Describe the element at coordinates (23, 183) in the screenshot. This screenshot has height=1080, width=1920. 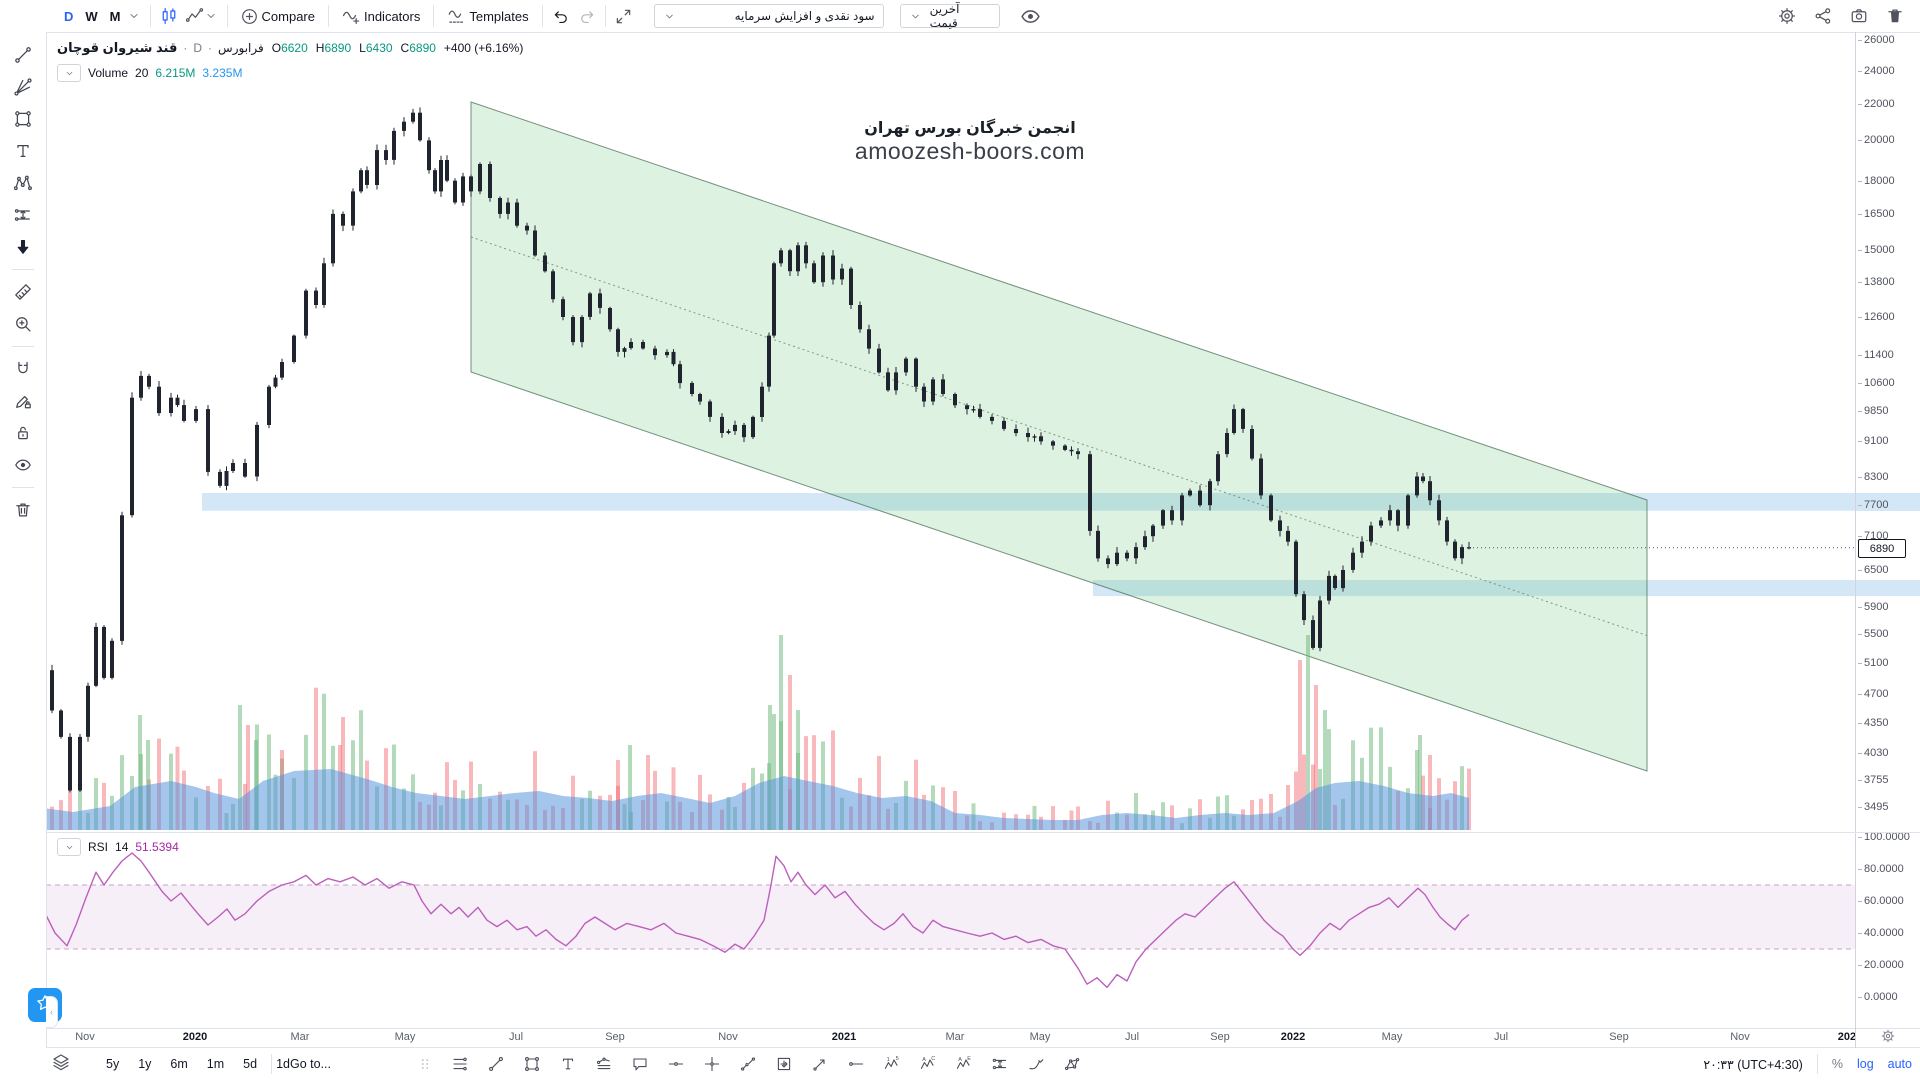
I see `xabcd-pattern-icon` at that location.